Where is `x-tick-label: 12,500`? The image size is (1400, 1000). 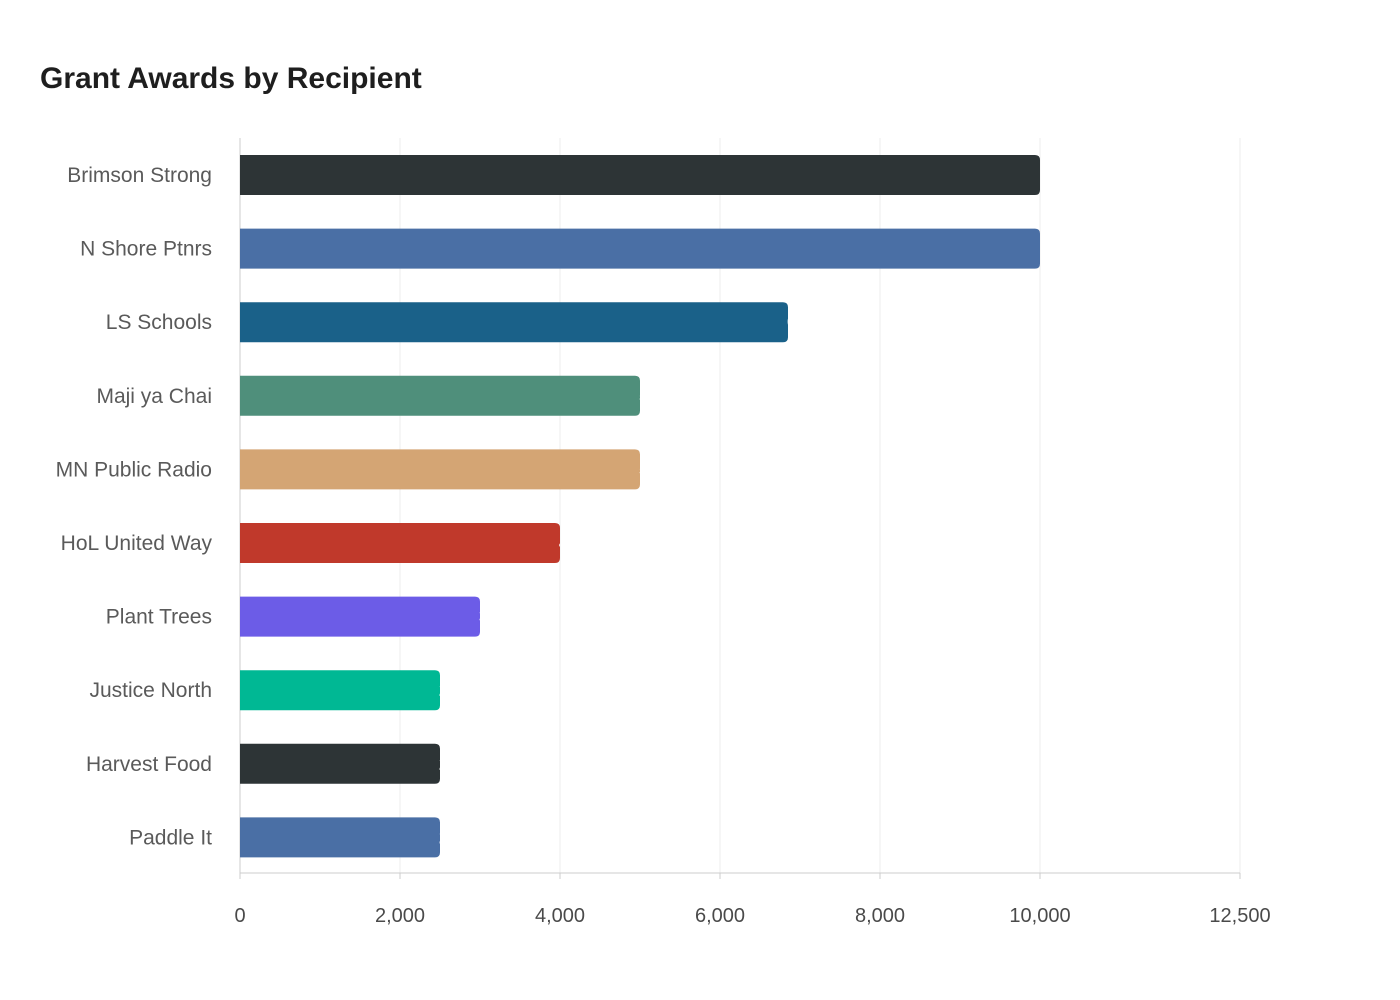
x-tick-label: 12,500 is located at coordinates (1239, 916).